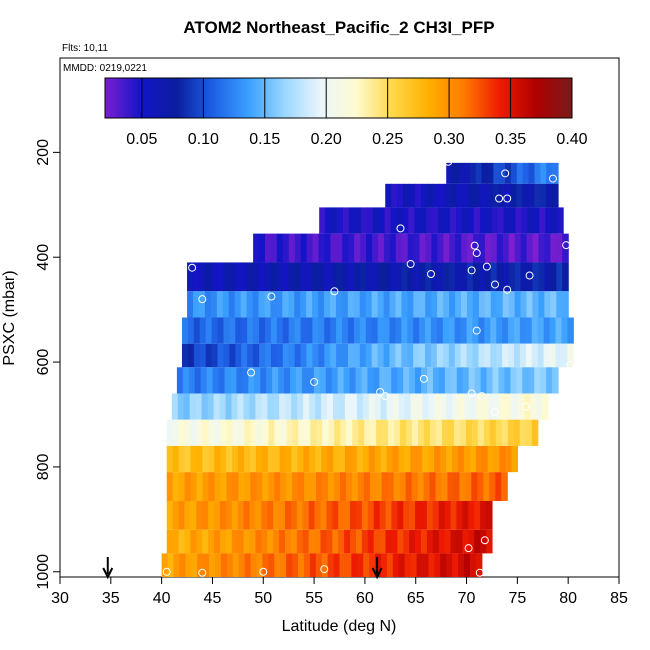 The height and width of the screenshot is (650, 650). I want to click on sample-point, so click(479, 572).